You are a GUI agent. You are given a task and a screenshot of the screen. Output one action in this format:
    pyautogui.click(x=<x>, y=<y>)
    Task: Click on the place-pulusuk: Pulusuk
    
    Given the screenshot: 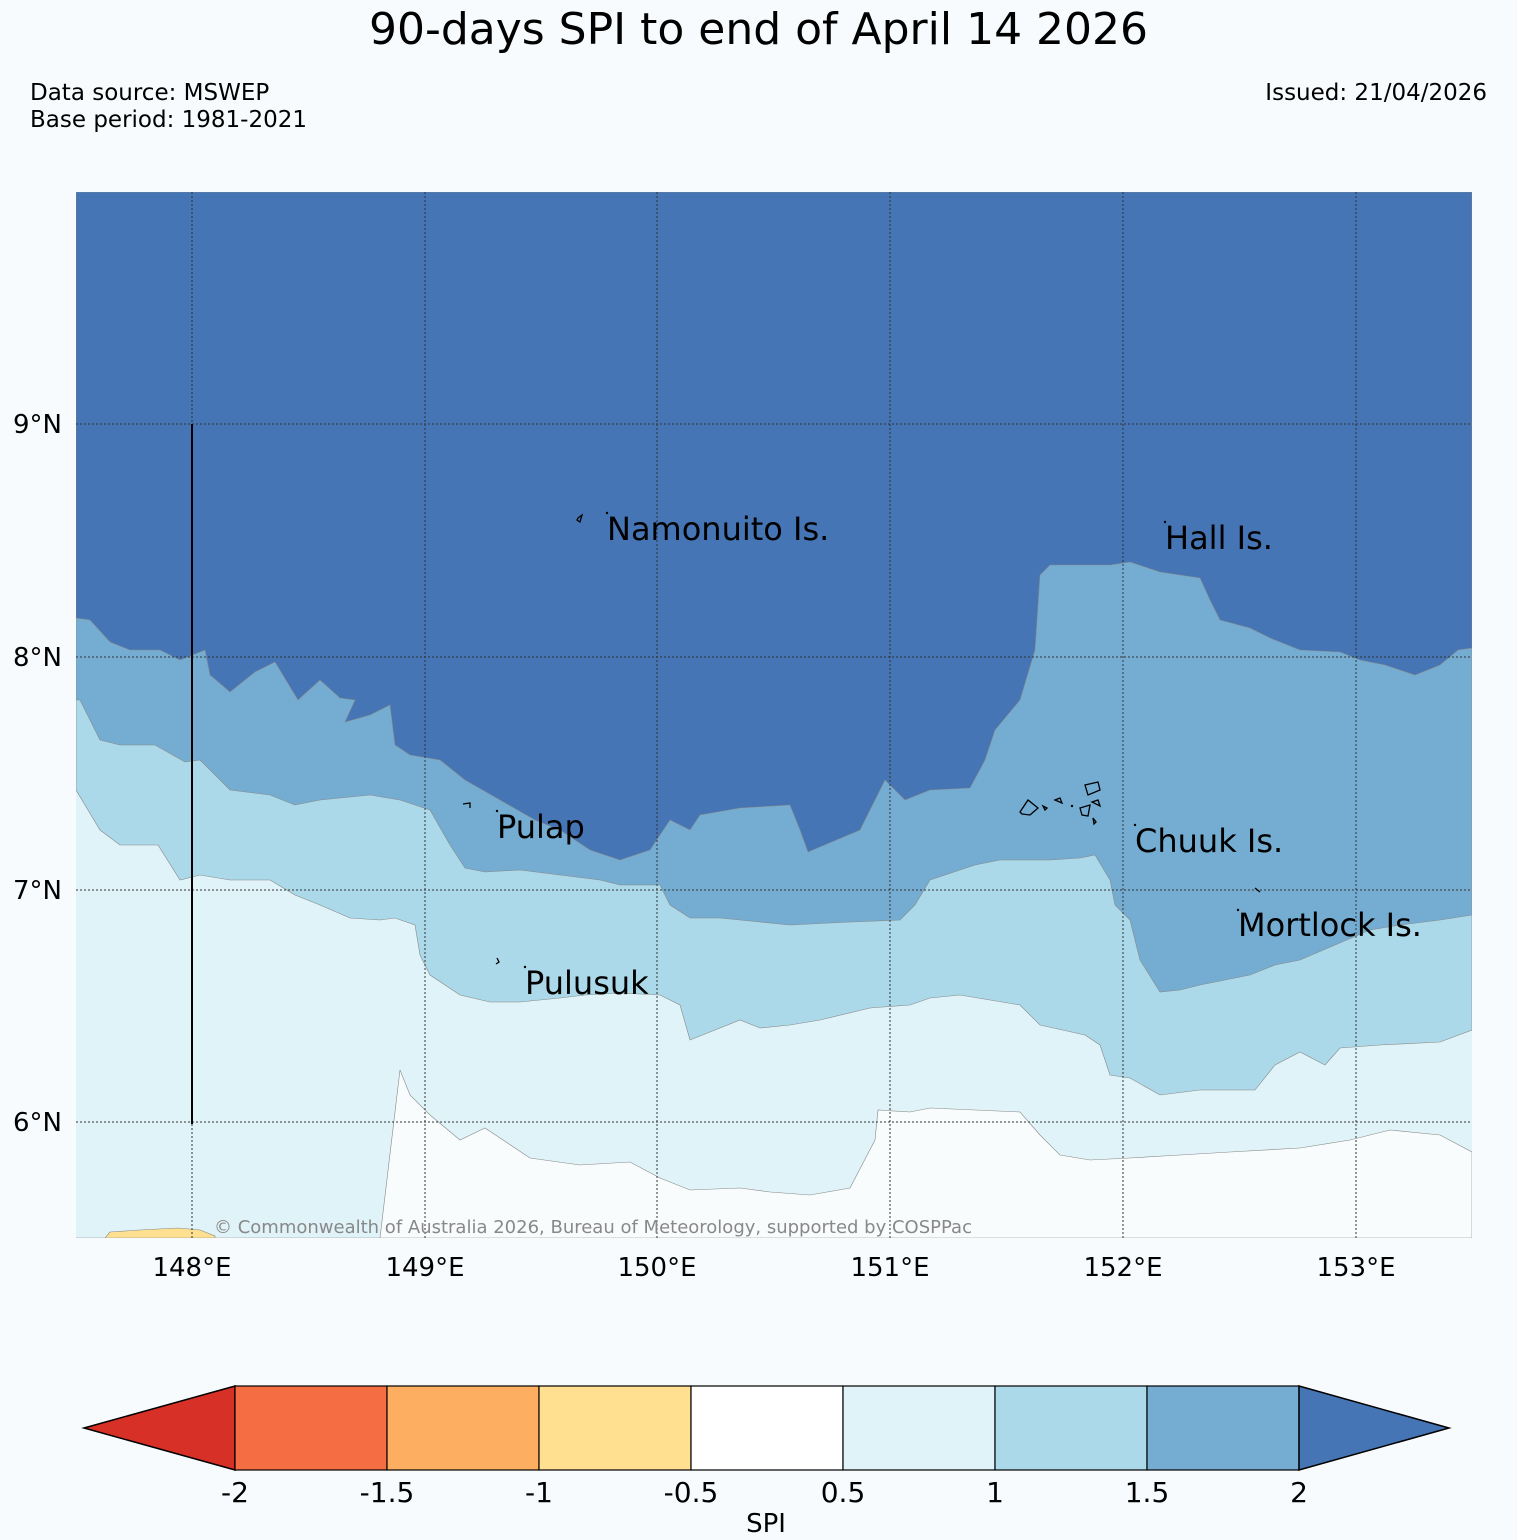 What is the action you would take?
    pyautogui.click(x=587, y=983)
    